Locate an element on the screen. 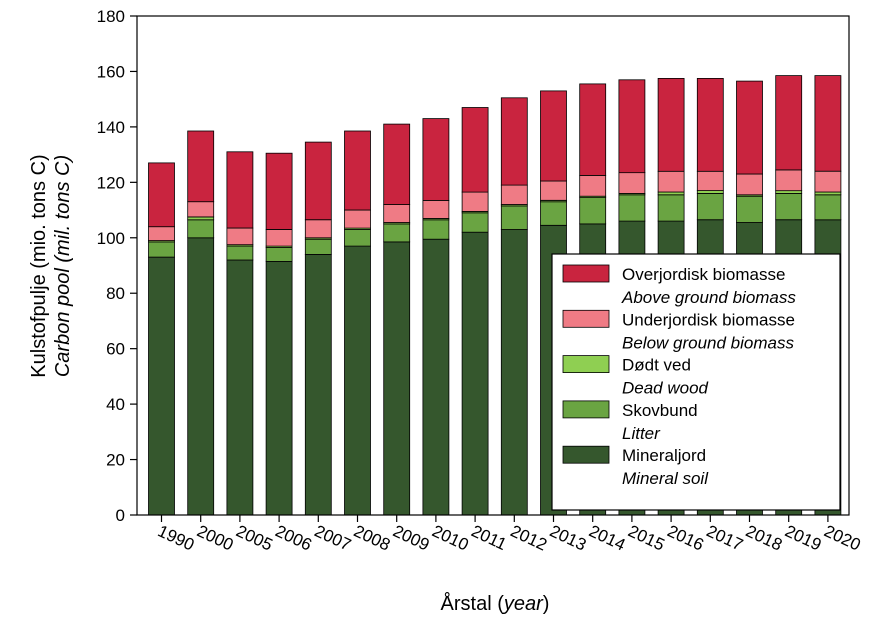  bar-segment-2010-s4 is located at coordinates (436, 159).